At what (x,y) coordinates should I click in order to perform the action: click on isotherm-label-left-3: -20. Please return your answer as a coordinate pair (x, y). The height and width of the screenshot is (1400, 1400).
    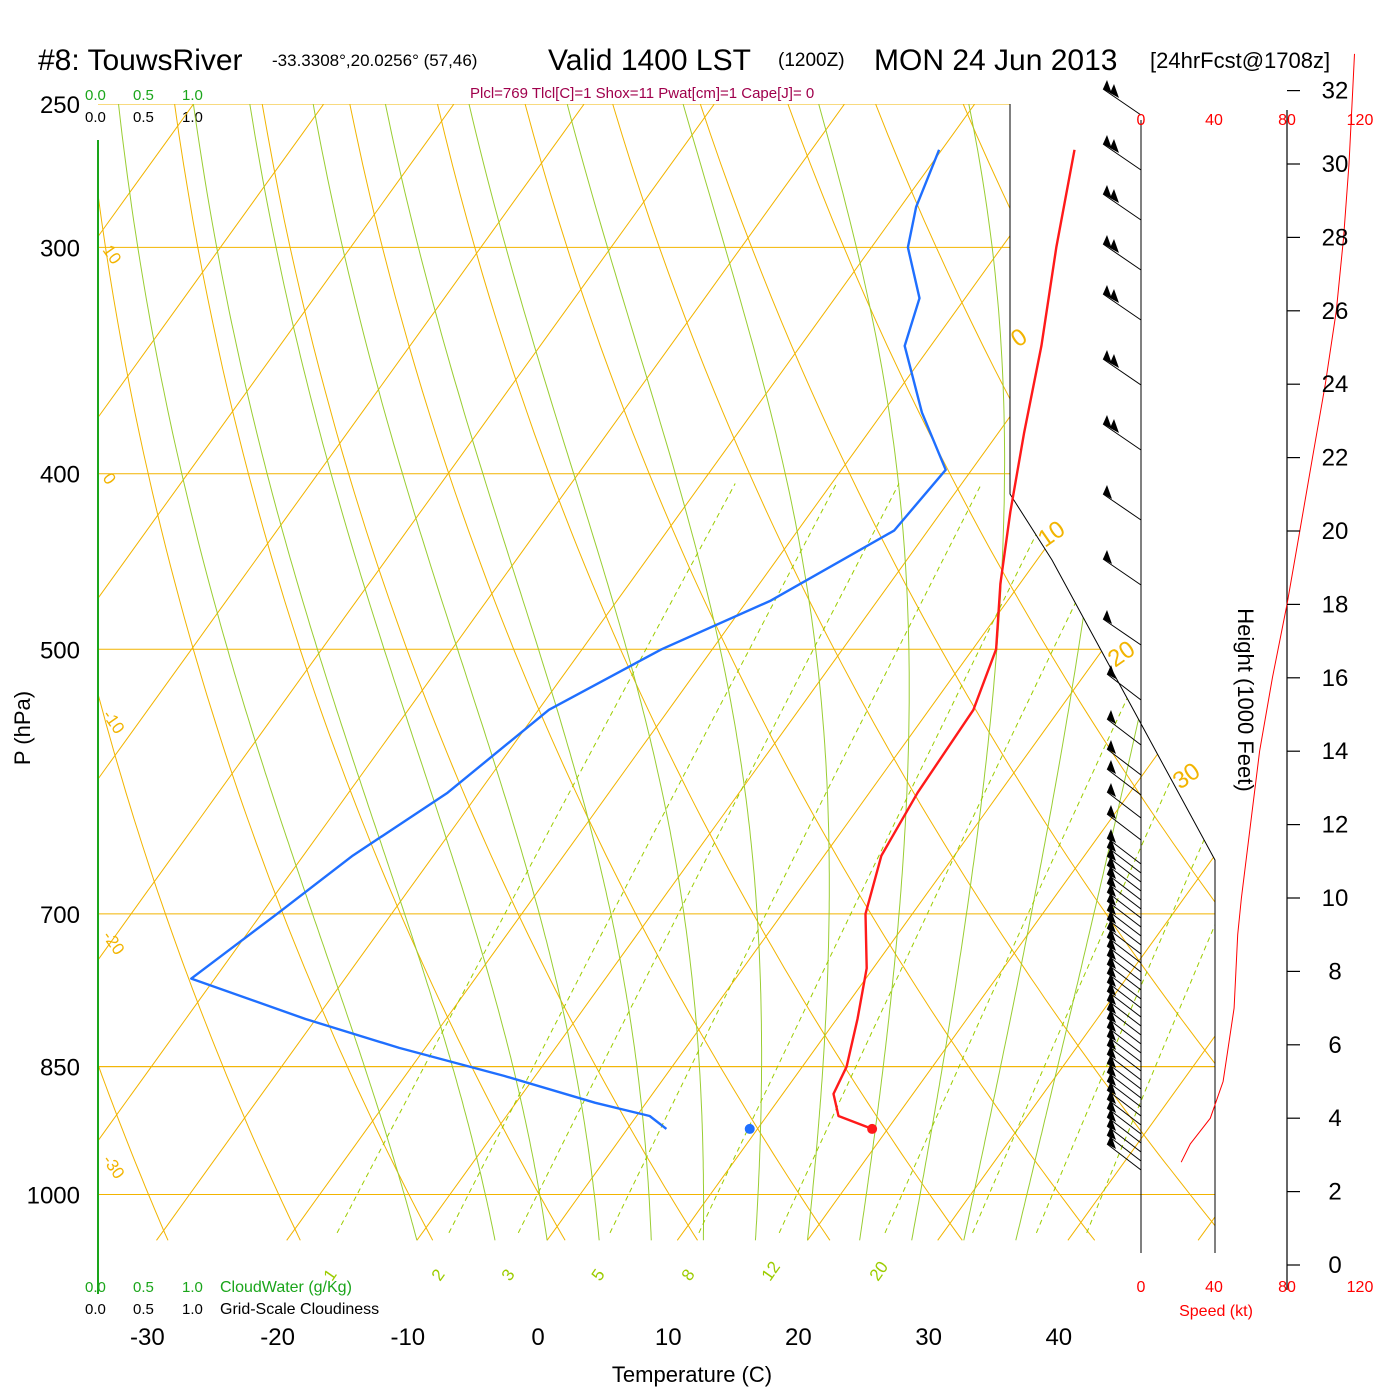
    Looking at the image, I should click on (114, 942).